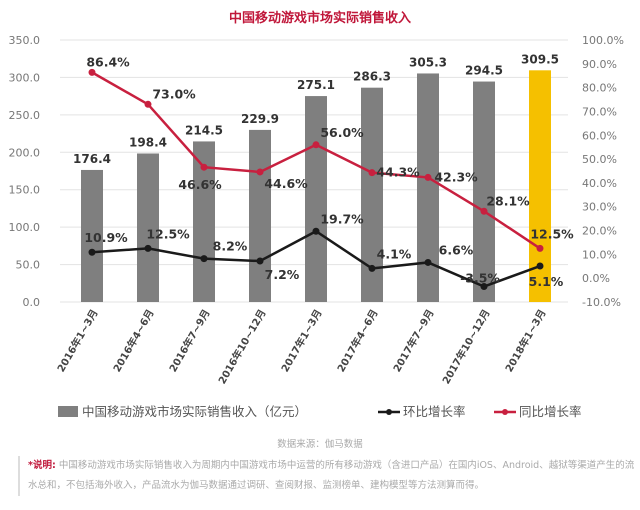  What do you see at coordinates (434, 411) in the screenshot?
I see `legend-qoq-label: 环比增长率` at bounding box center [434, 411].